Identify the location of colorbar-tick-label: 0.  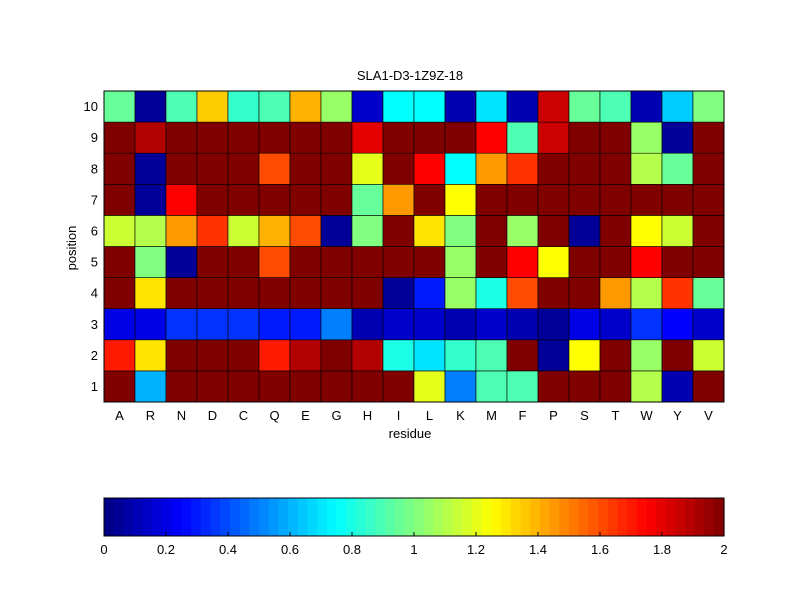
(103, 549).